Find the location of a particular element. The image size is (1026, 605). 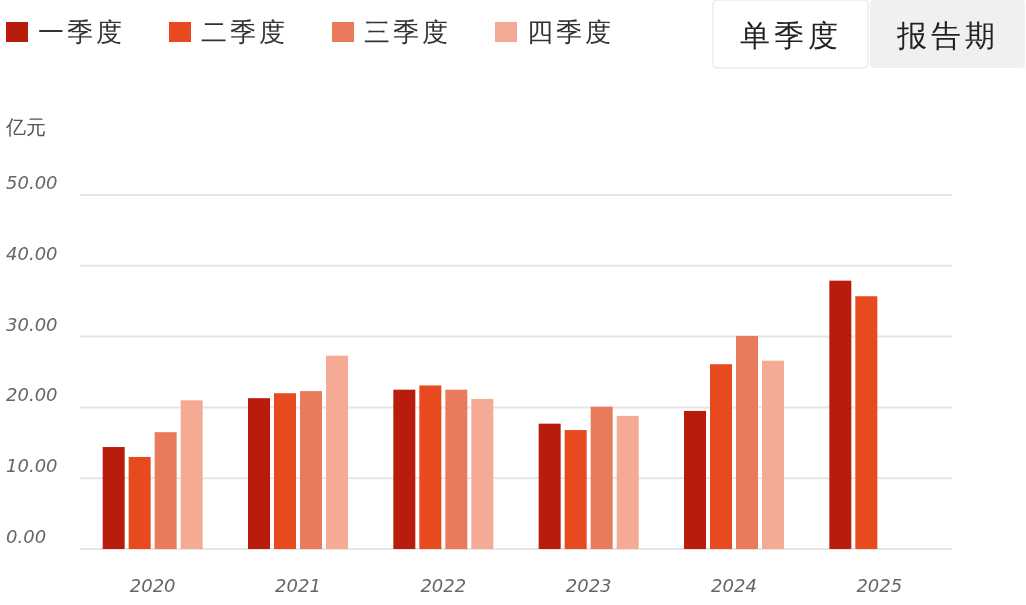

legend-label: 四季度 is located at coordinates (570, 32).